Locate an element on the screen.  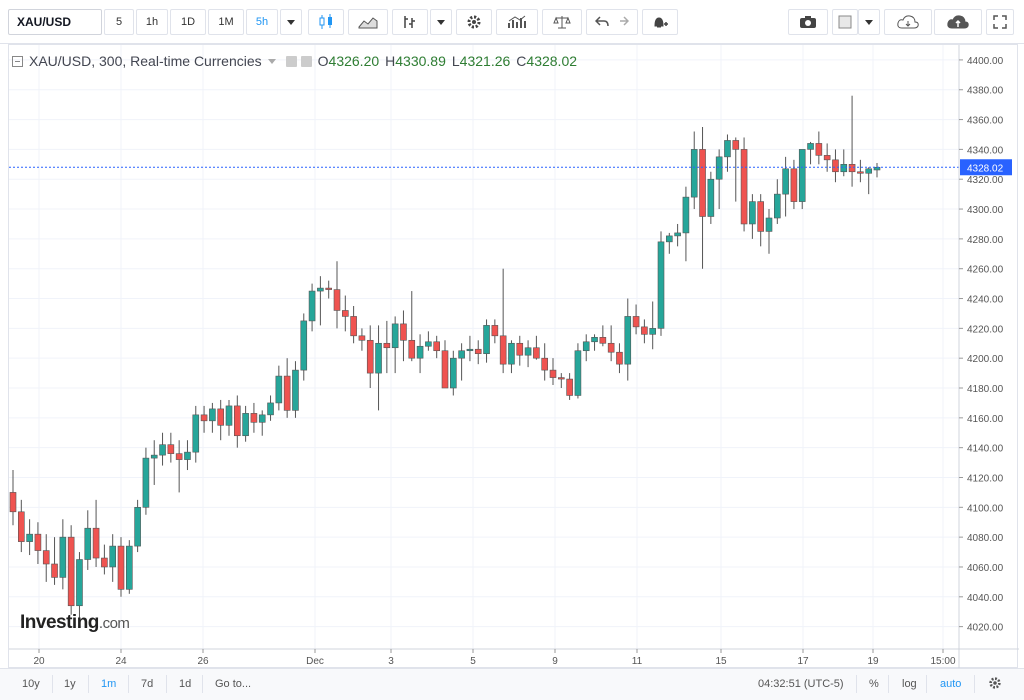
range-1d-button: 1d is located at coordinates (185, 684).